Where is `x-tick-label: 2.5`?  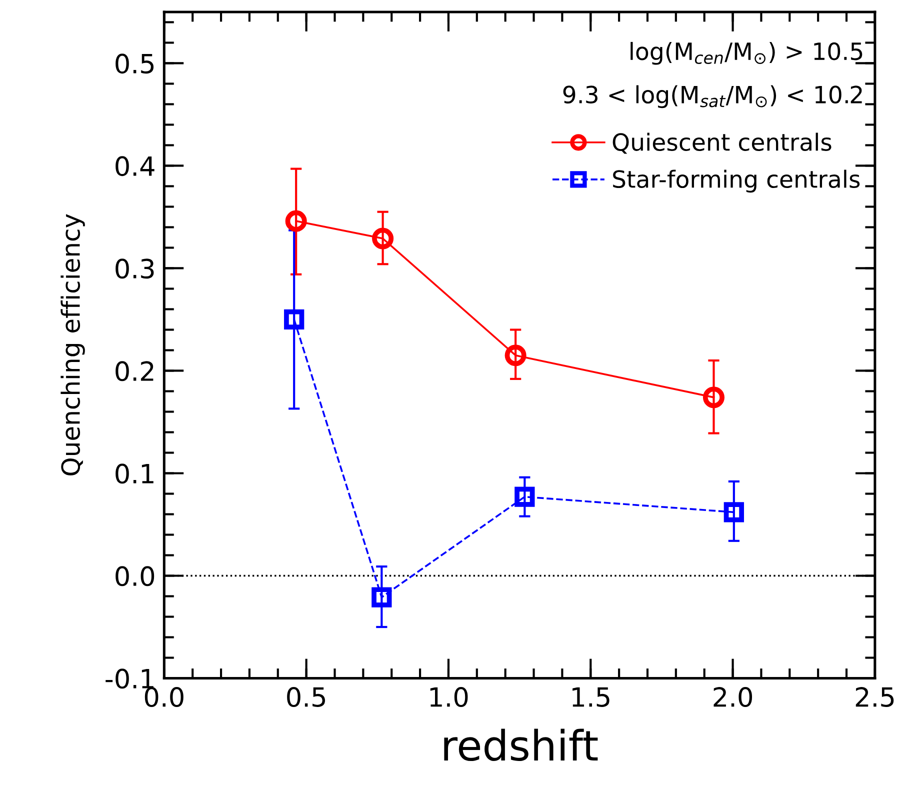
x-tick-label: 2.5 is located at coordinates (875, 697).